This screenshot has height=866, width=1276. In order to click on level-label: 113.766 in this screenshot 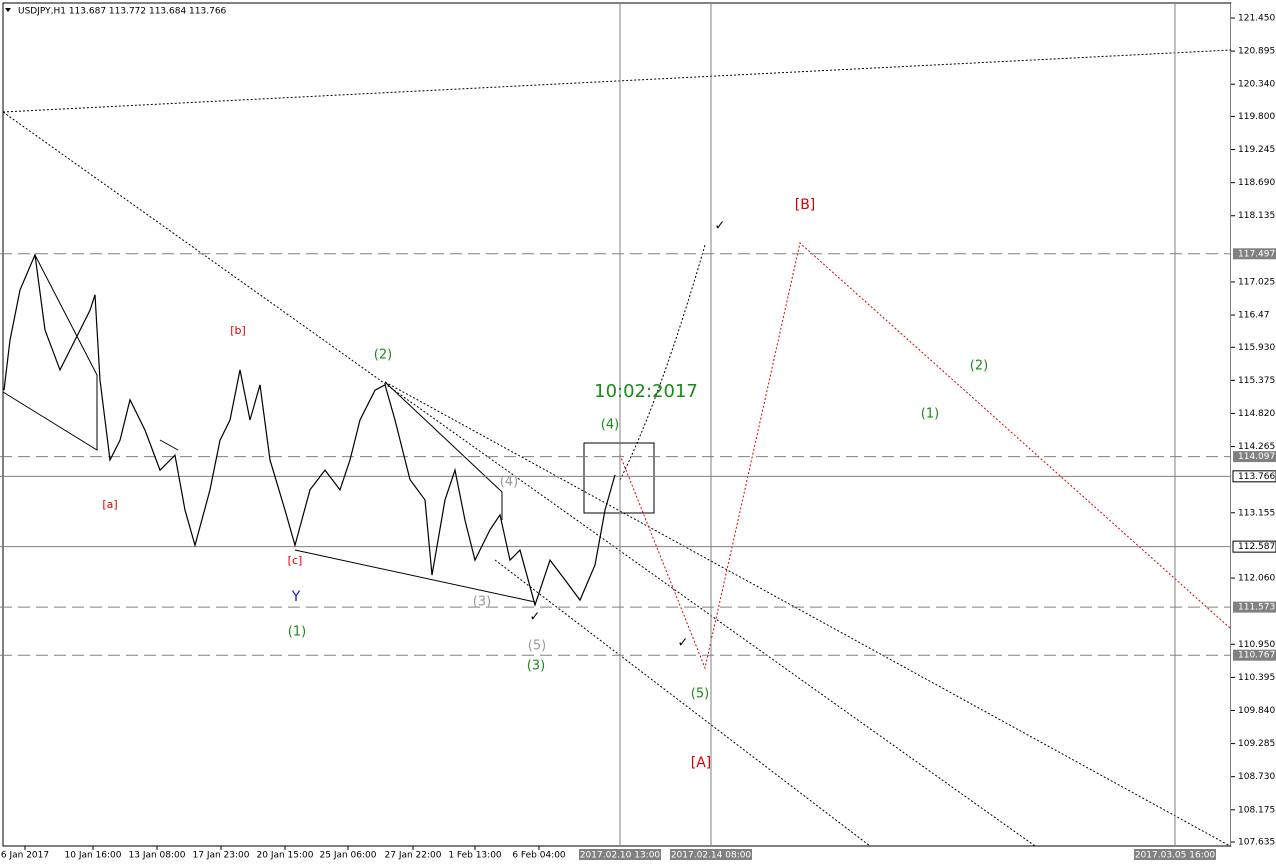, I will do `click(1256, 477)`.